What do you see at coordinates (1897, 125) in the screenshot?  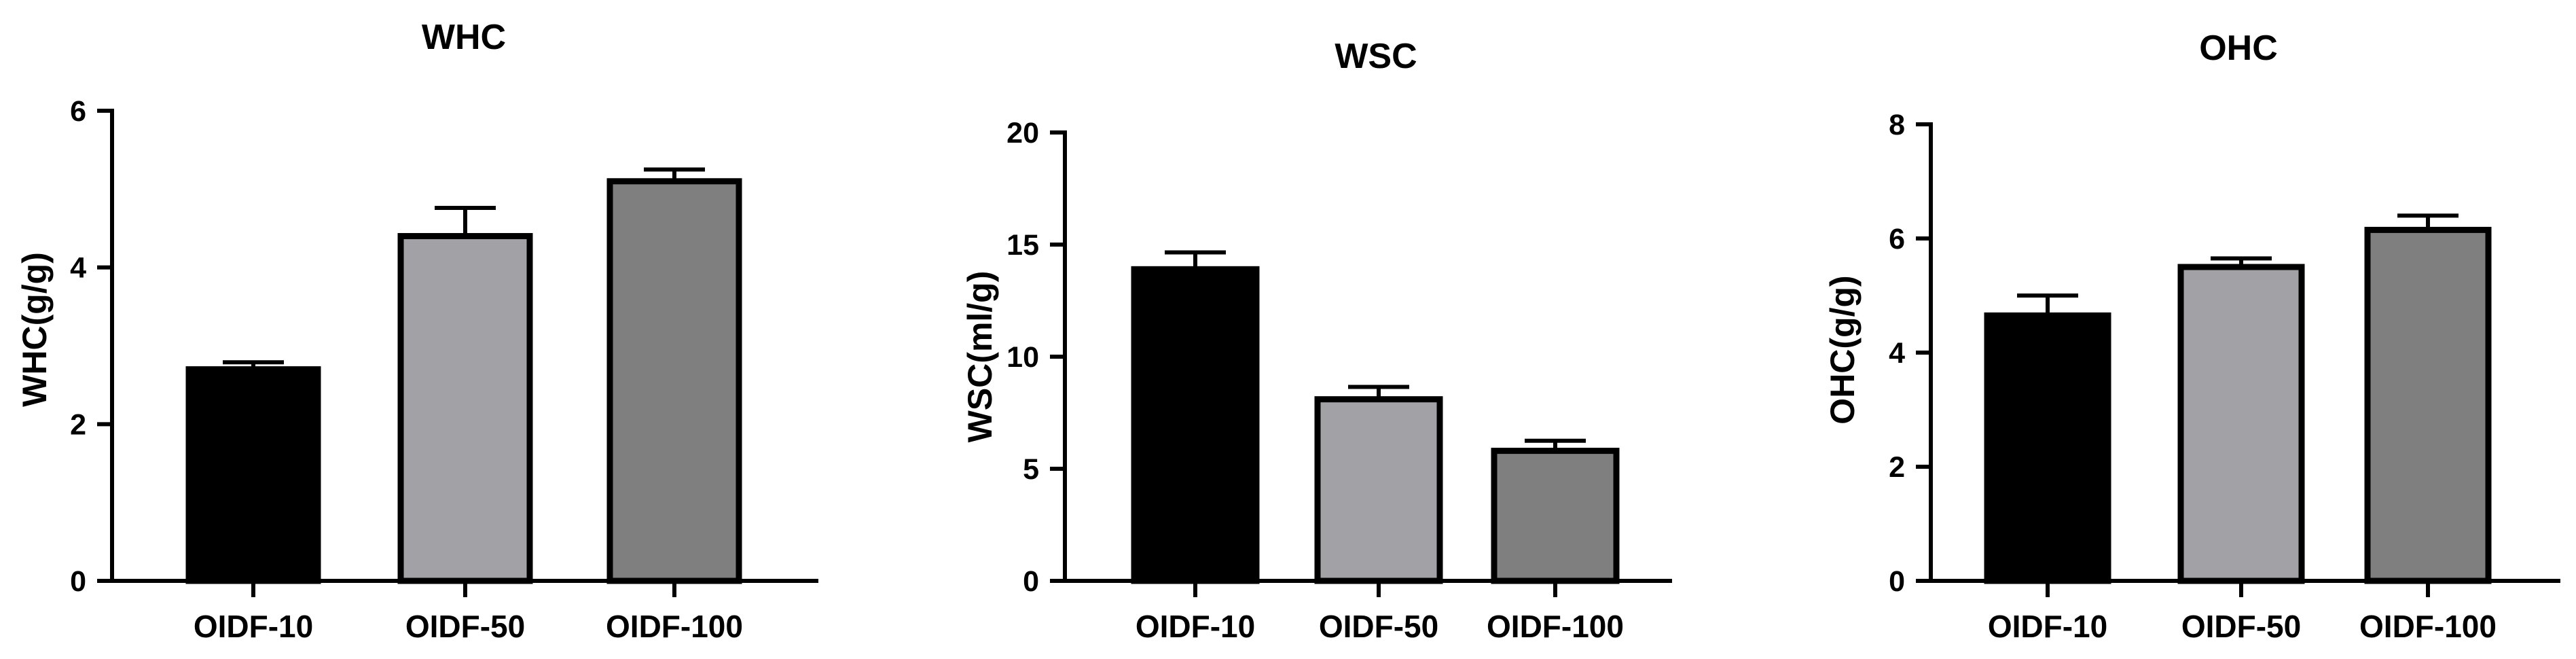 I see `y-tick-label: 8` at bounding box center [1897, 125].